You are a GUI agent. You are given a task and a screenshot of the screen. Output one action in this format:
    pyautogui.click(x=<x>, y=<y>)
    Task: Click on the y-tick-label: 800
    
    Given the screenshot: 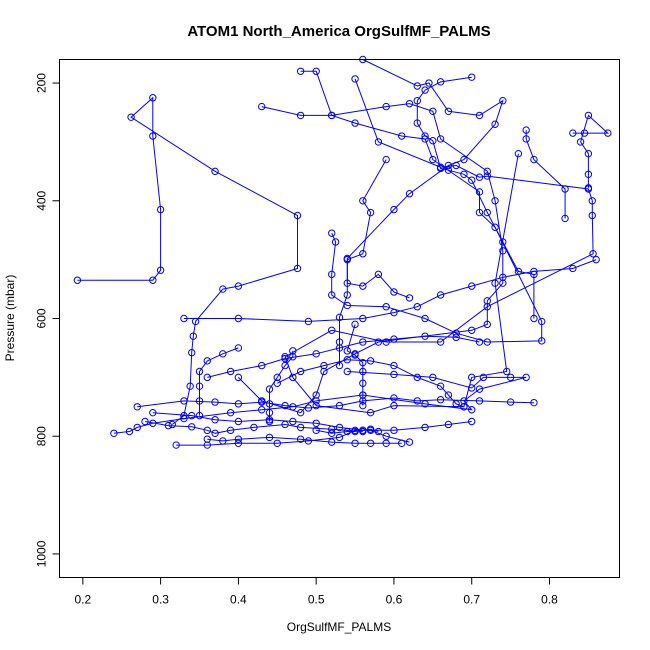 What is the action you would take?
    pyautogui.click(x=42, y=436)
    